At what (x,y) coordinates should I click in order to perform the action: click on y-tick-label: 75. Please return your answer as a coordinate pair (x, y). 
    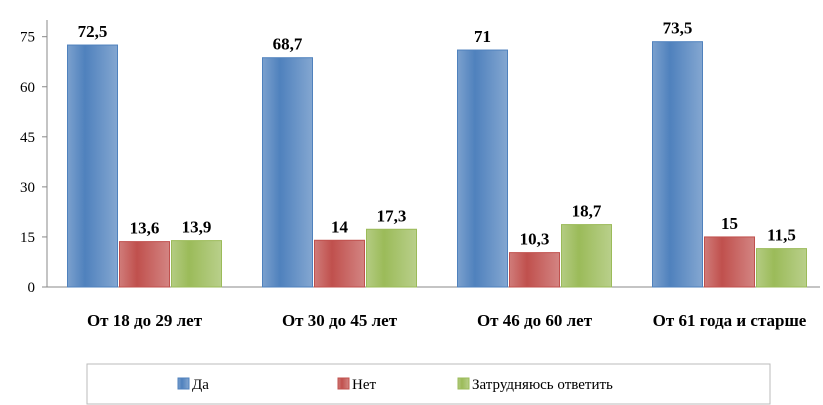
    Looking at the image, I should click on (27, 38).